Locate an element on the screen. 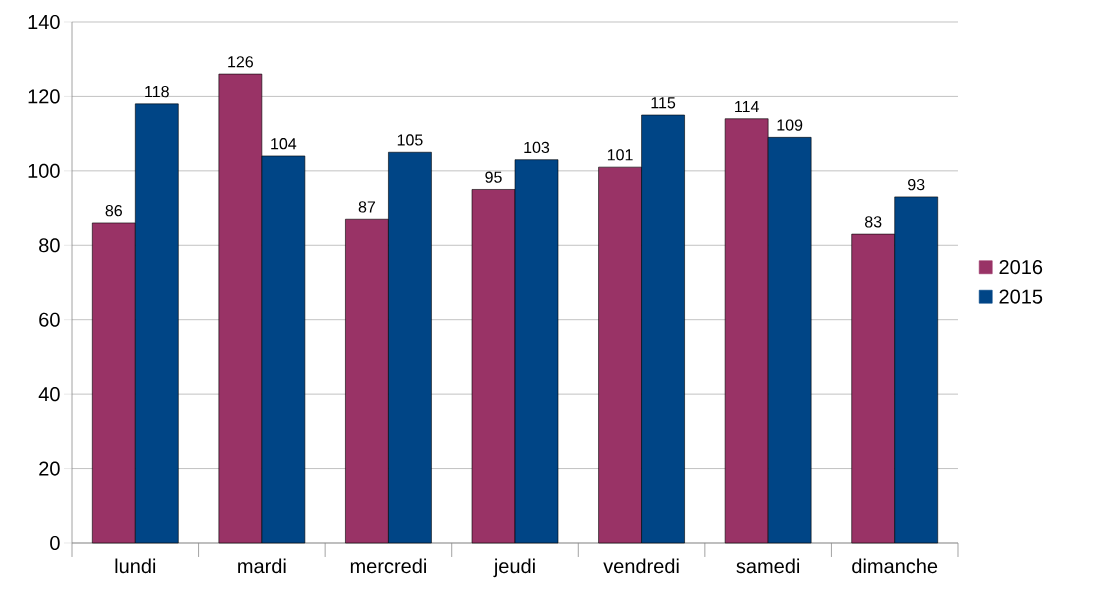 The height and width of the screenshot is (591, 1094). y-tick-label: 0 is located at coordinates (55, 543).